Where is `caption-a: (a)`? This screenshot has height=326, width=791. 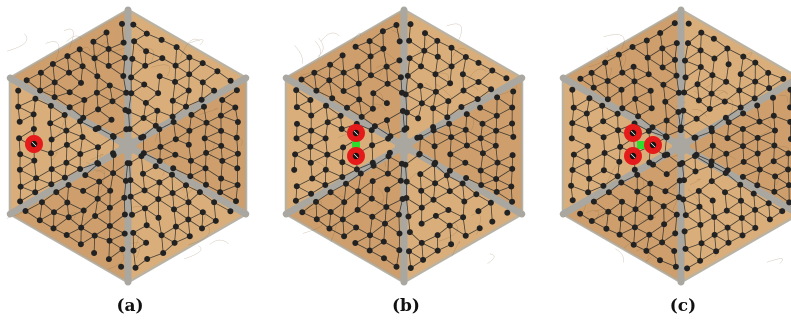
caption-a: (a) is located at coordinates (130, 306).